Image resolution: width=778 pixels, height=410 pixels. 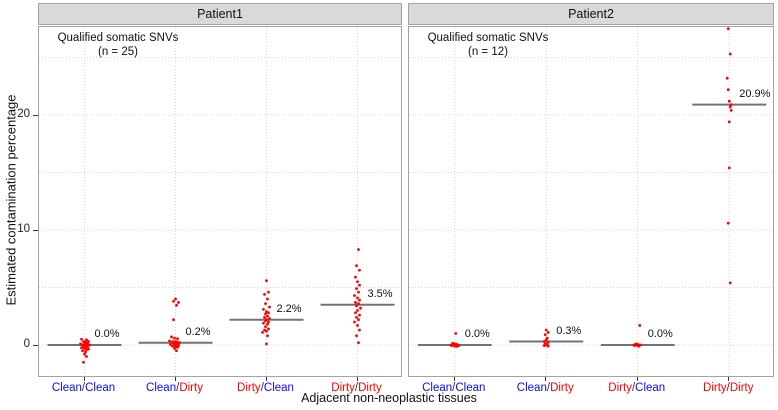 What do you see at coordinates (23, 229) in the screenshot?
I see `y-tick-label: 10` at bounding box center [23, 229].